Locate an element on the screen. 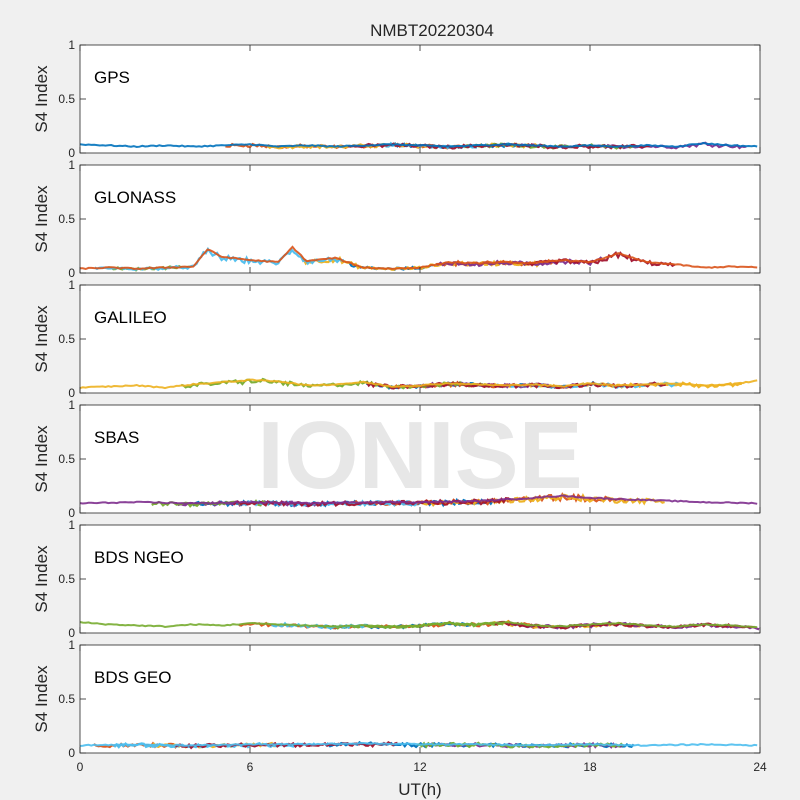  panel-1: 0 0.5 1 GPS S4 Index is located at coordinates (396, 99).